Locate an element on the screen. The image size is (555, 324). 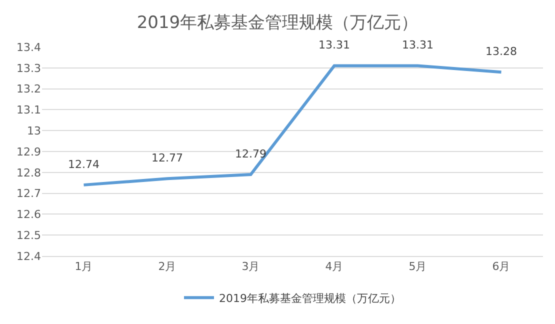
y-tick-label: 12.9 is located at coordinates (28, 151).